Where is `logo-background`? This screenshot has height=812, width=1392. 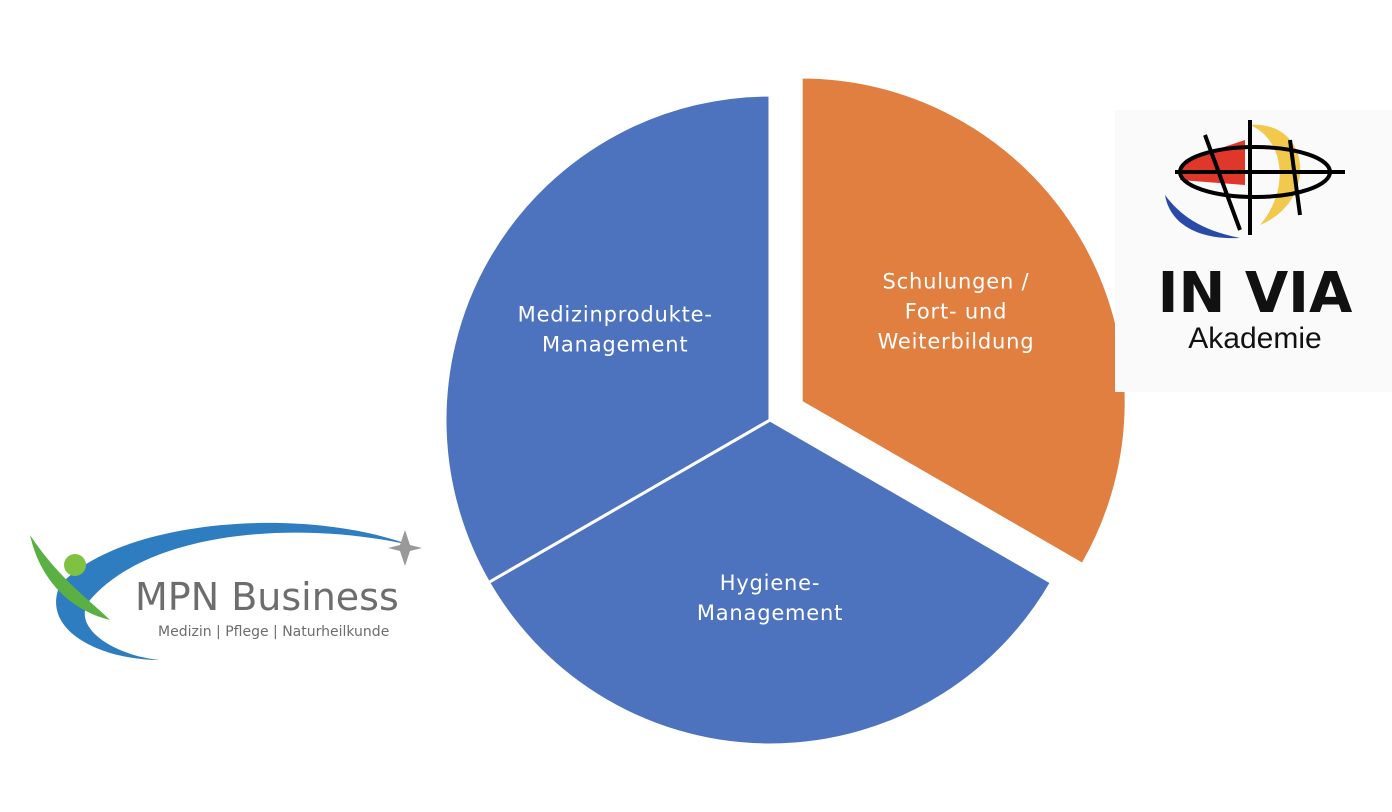
logo-background is located at coordinates (1253, 251).